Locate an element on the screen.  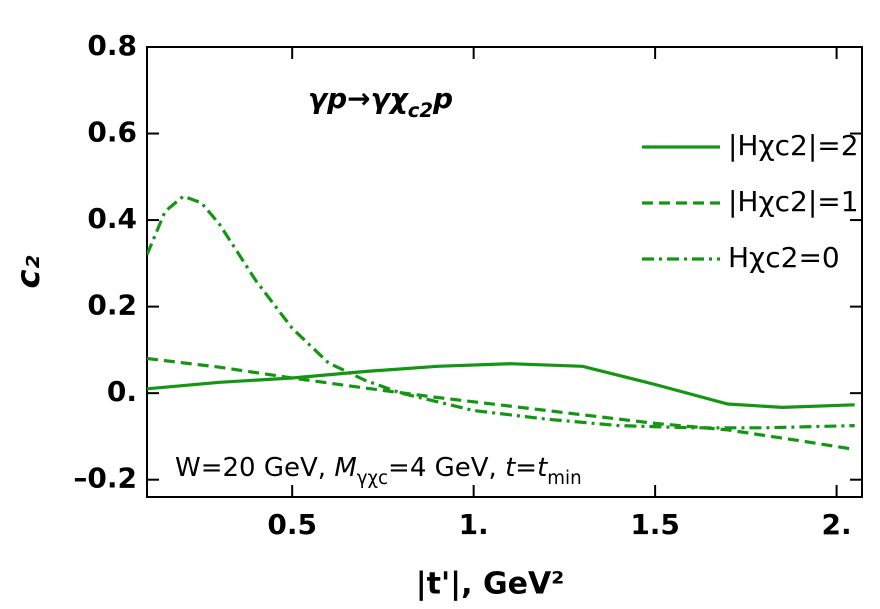
text-segment: γχc is located at coordinates (372, 478).